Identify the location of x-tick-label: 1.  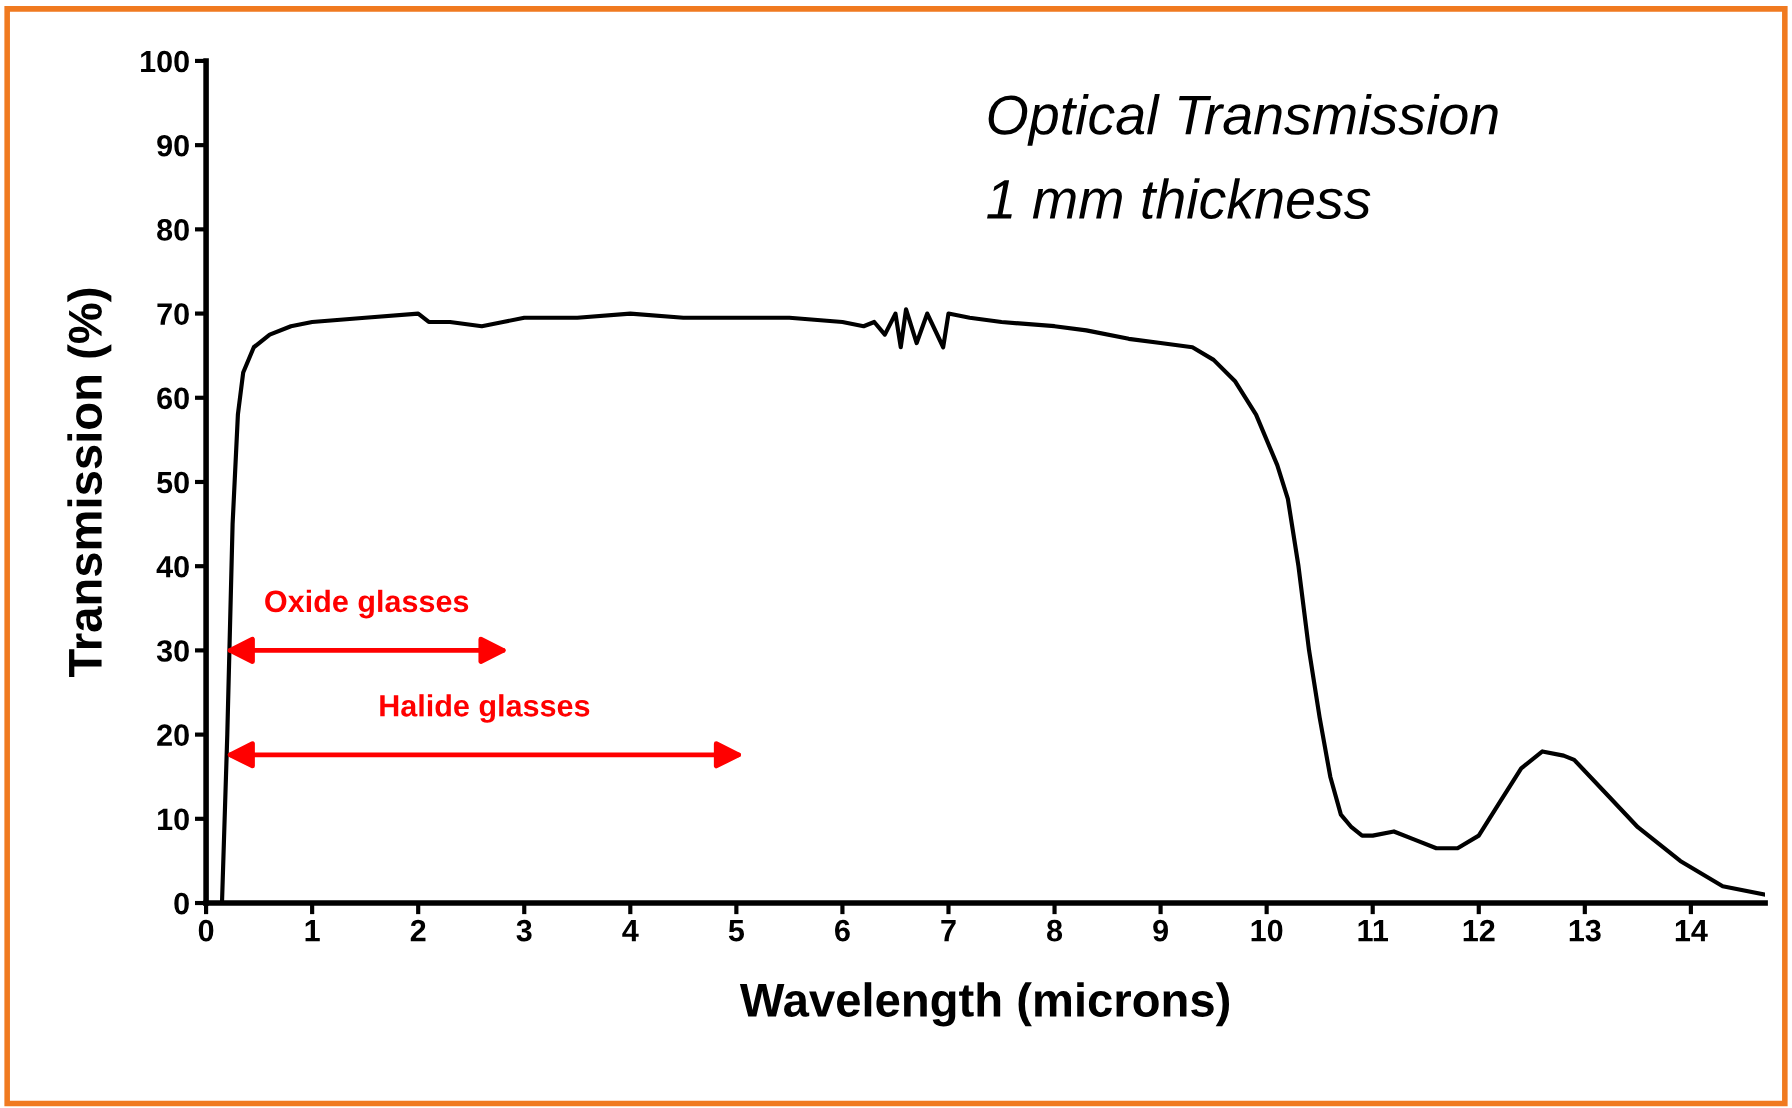
(312, 931).